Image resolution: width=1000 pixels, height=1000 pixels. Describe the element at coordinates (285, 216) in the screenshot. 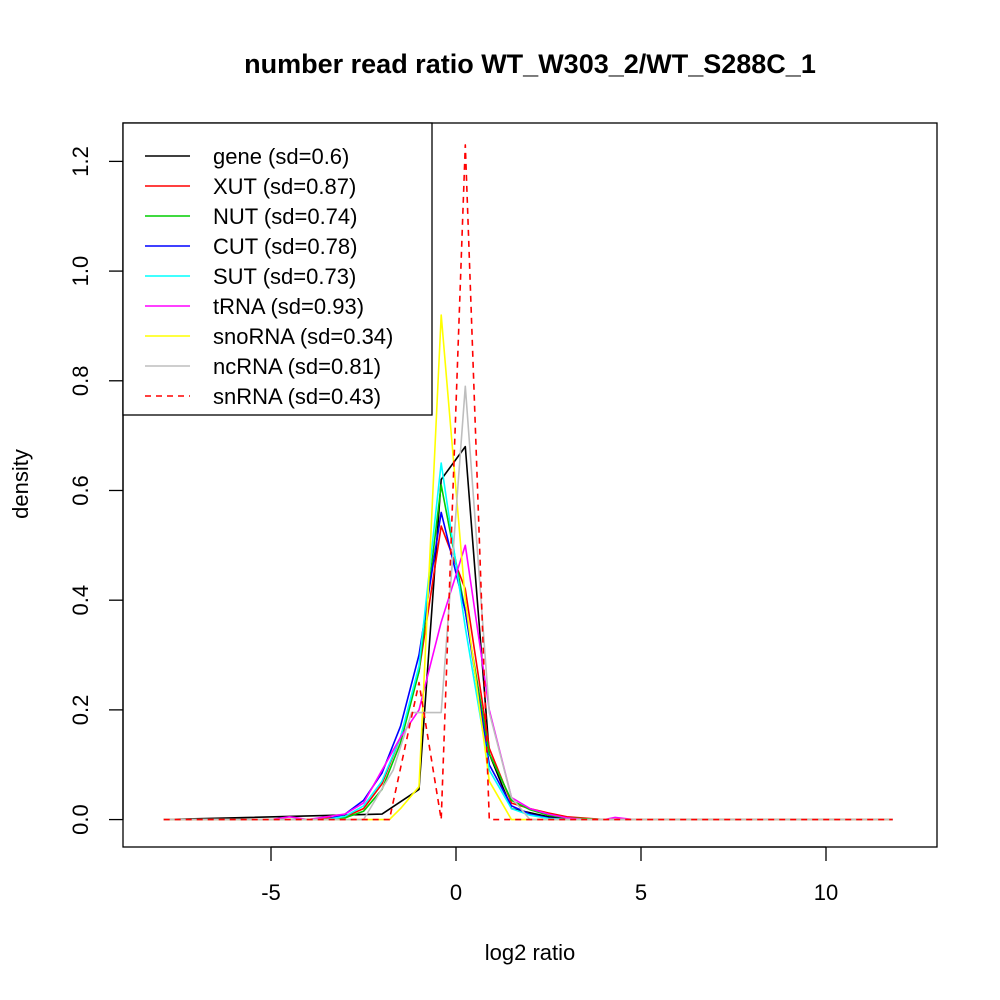

I see `legend-label-2: NUT (sd=0.74)` at that location.